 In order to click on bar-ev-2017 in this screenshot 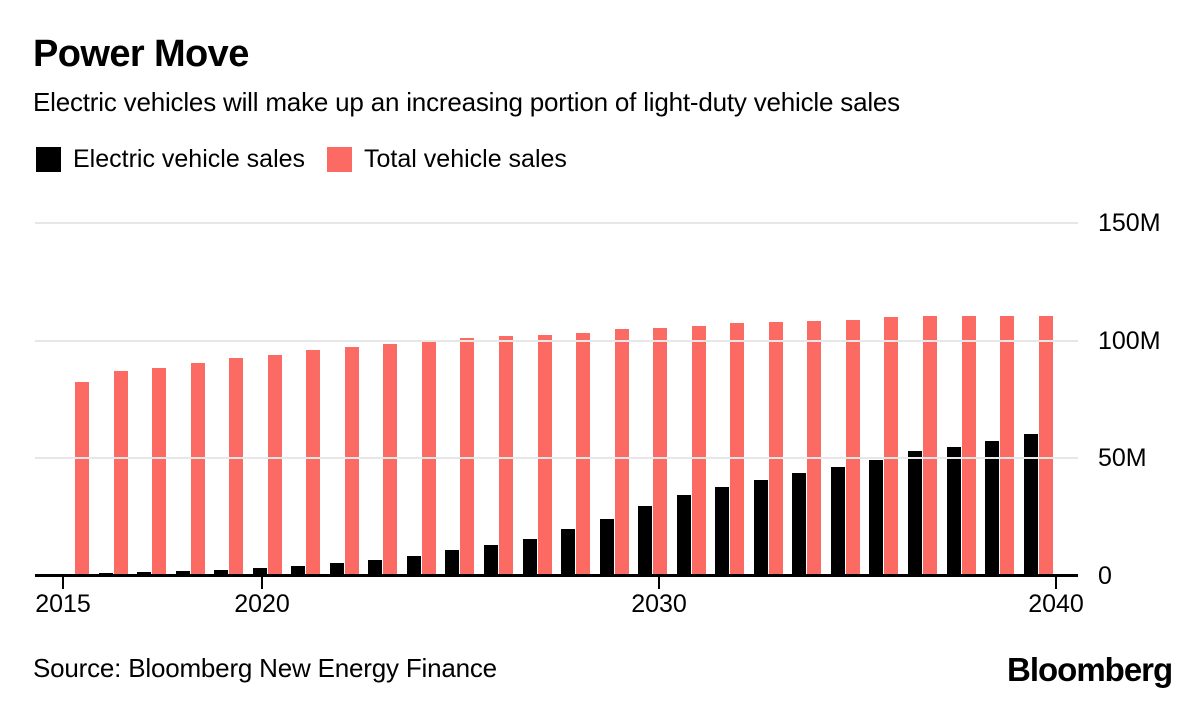, I will do `click(144, 573)`.